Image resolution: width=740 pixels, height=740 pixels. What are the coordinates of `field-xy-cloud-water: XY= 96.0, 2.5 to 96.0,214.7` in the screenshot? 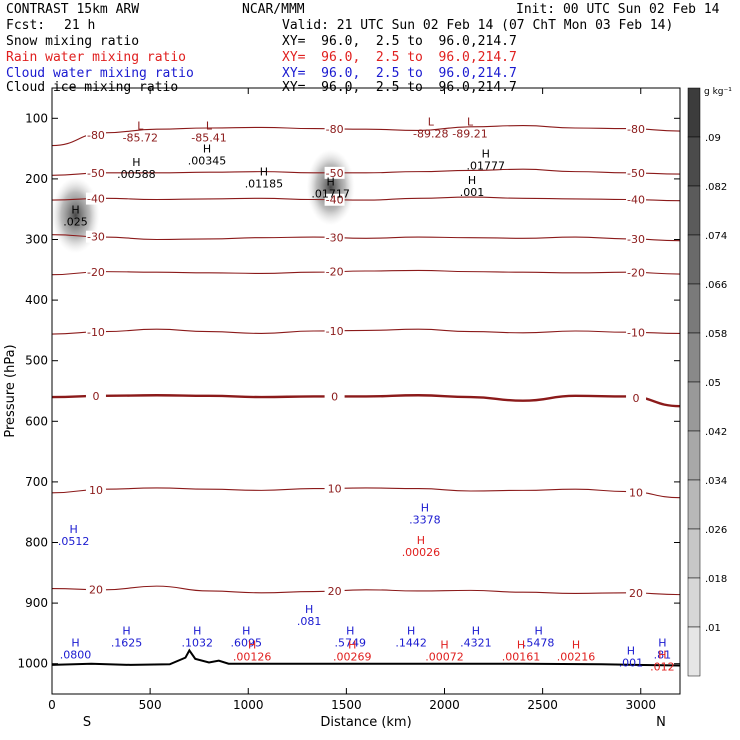 It's located at (399, 73).